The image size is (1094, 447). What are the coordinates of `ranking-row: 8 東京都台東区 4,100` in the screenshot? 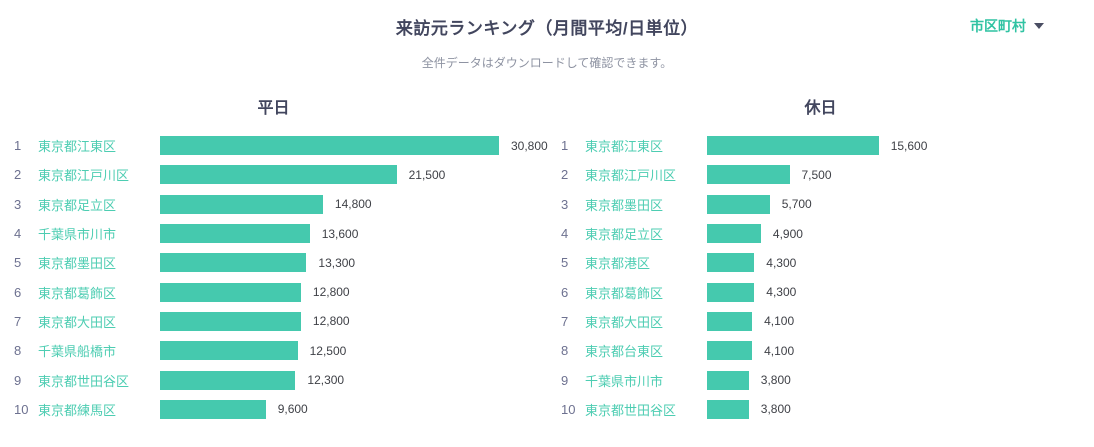 It's located at (820, 350).